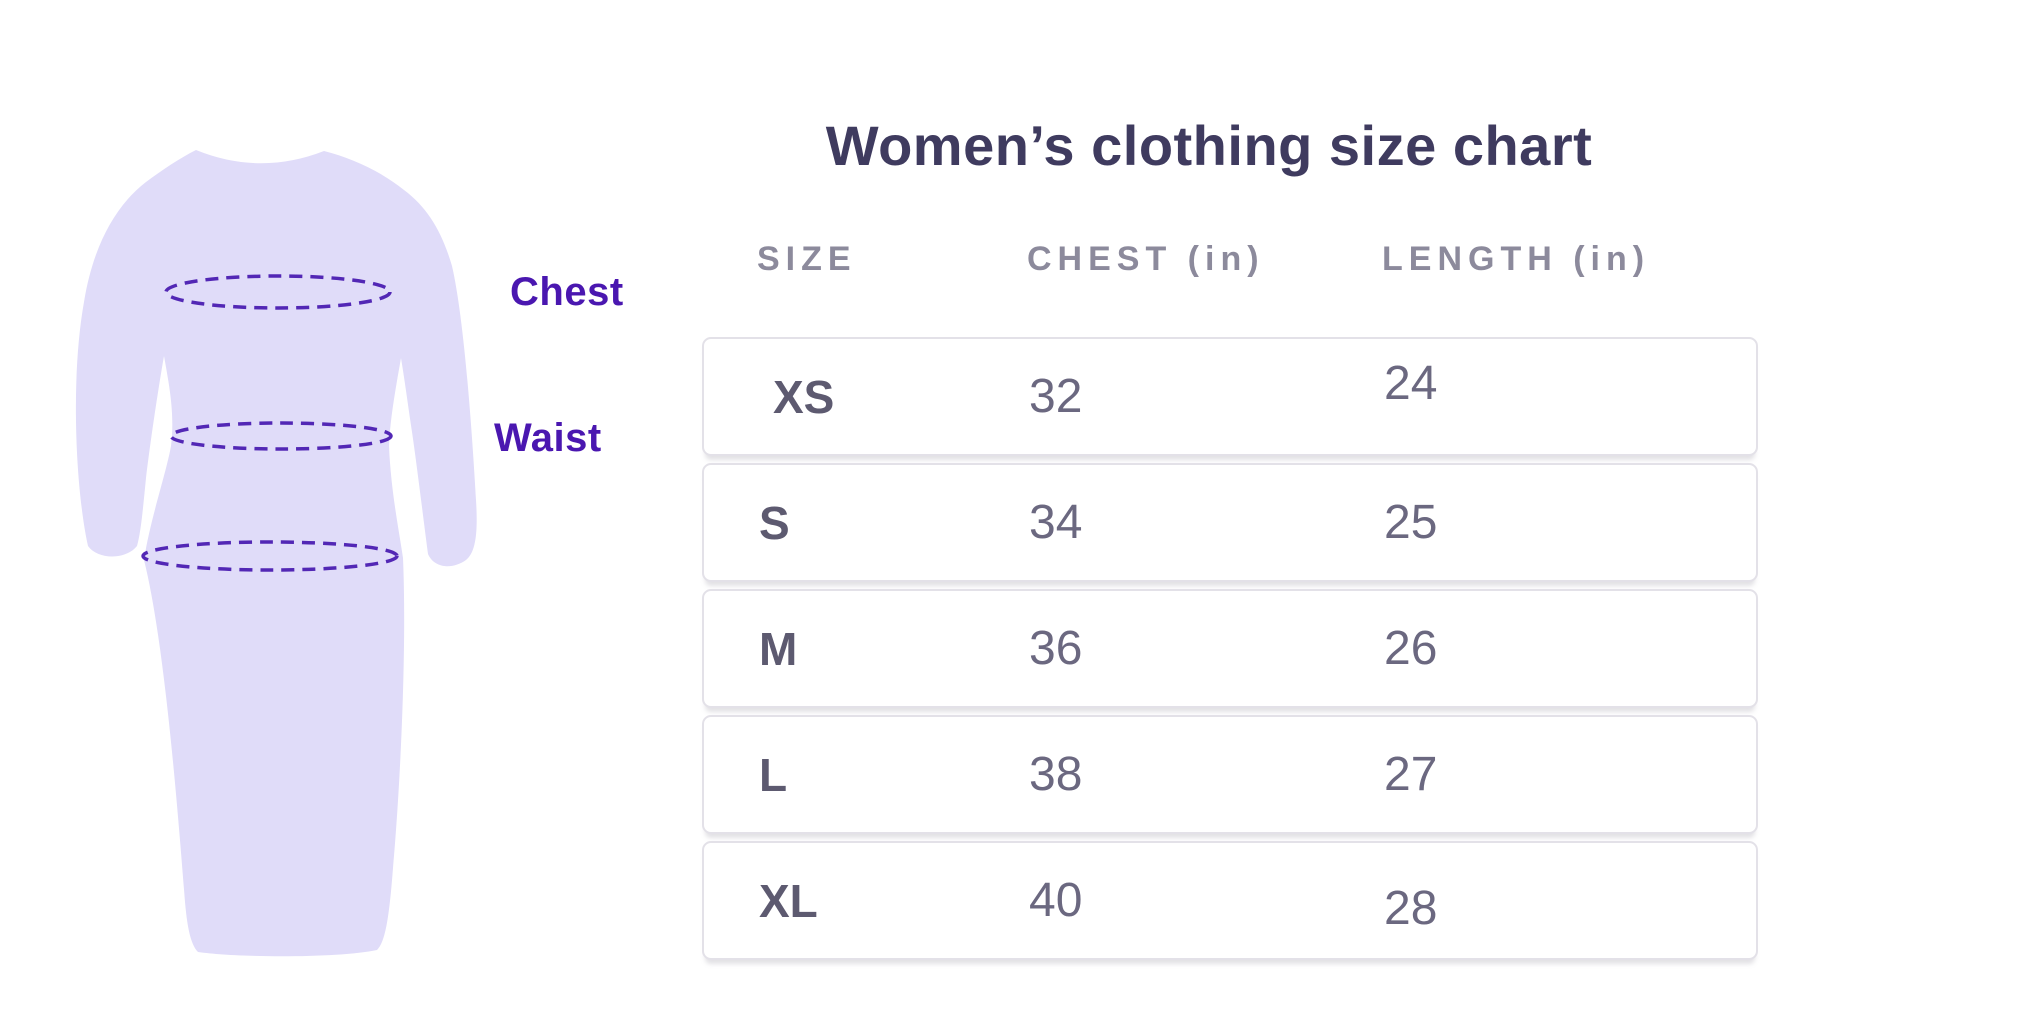  I want to click on cell-length: 24, so click(1411, 383).